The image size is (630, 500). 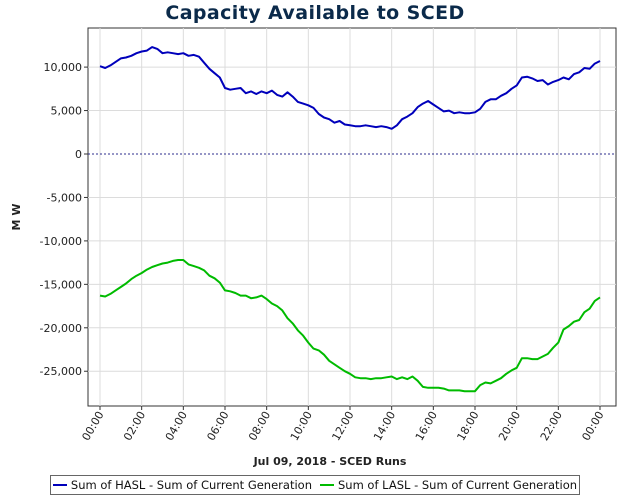 What do you see at coordinates (426, 426) in the screenshot?
I see `x-tick-label: 16:00` at bounding box center [426, 426].